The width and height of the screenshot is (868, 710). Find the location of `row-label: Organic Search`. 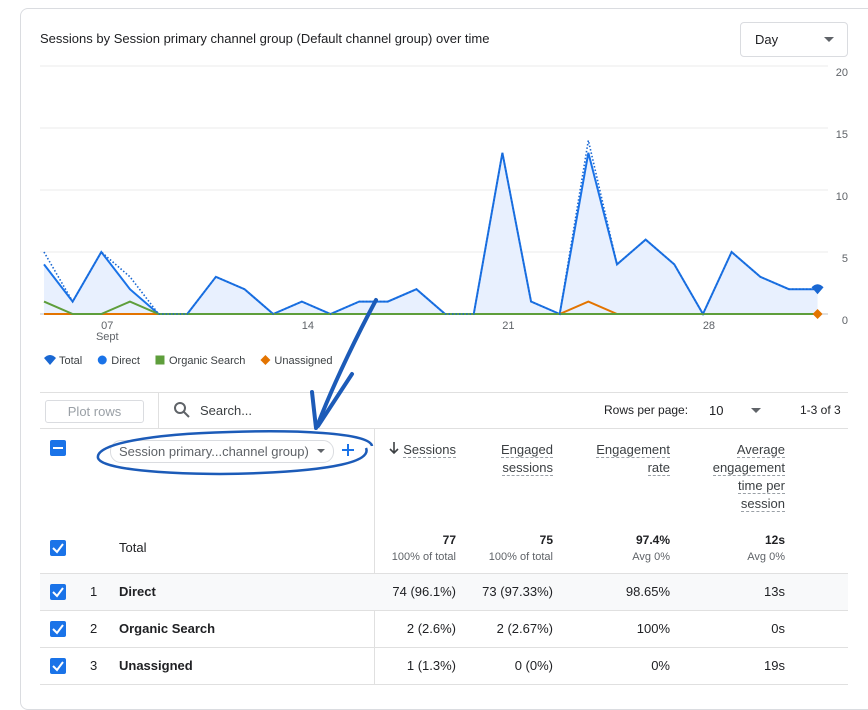

row-label: Organic Search is located at coordinates (167, 628).